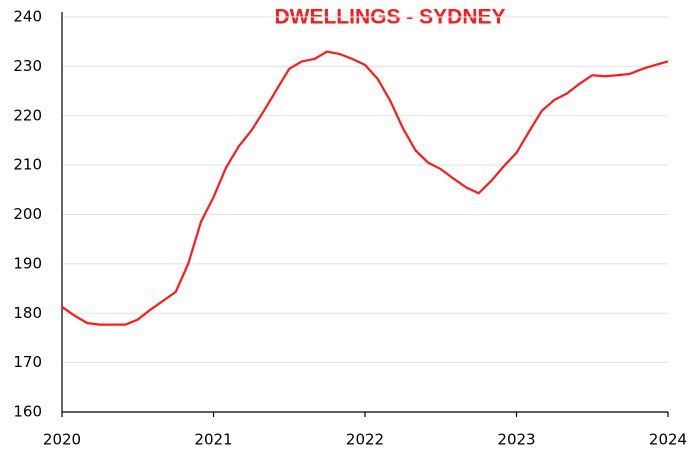 The width and height of the screenshot is (689, 450). Describe the element at coordinates (27, 165) in the screenshot. I see `y-tick-label: 210` at that location.